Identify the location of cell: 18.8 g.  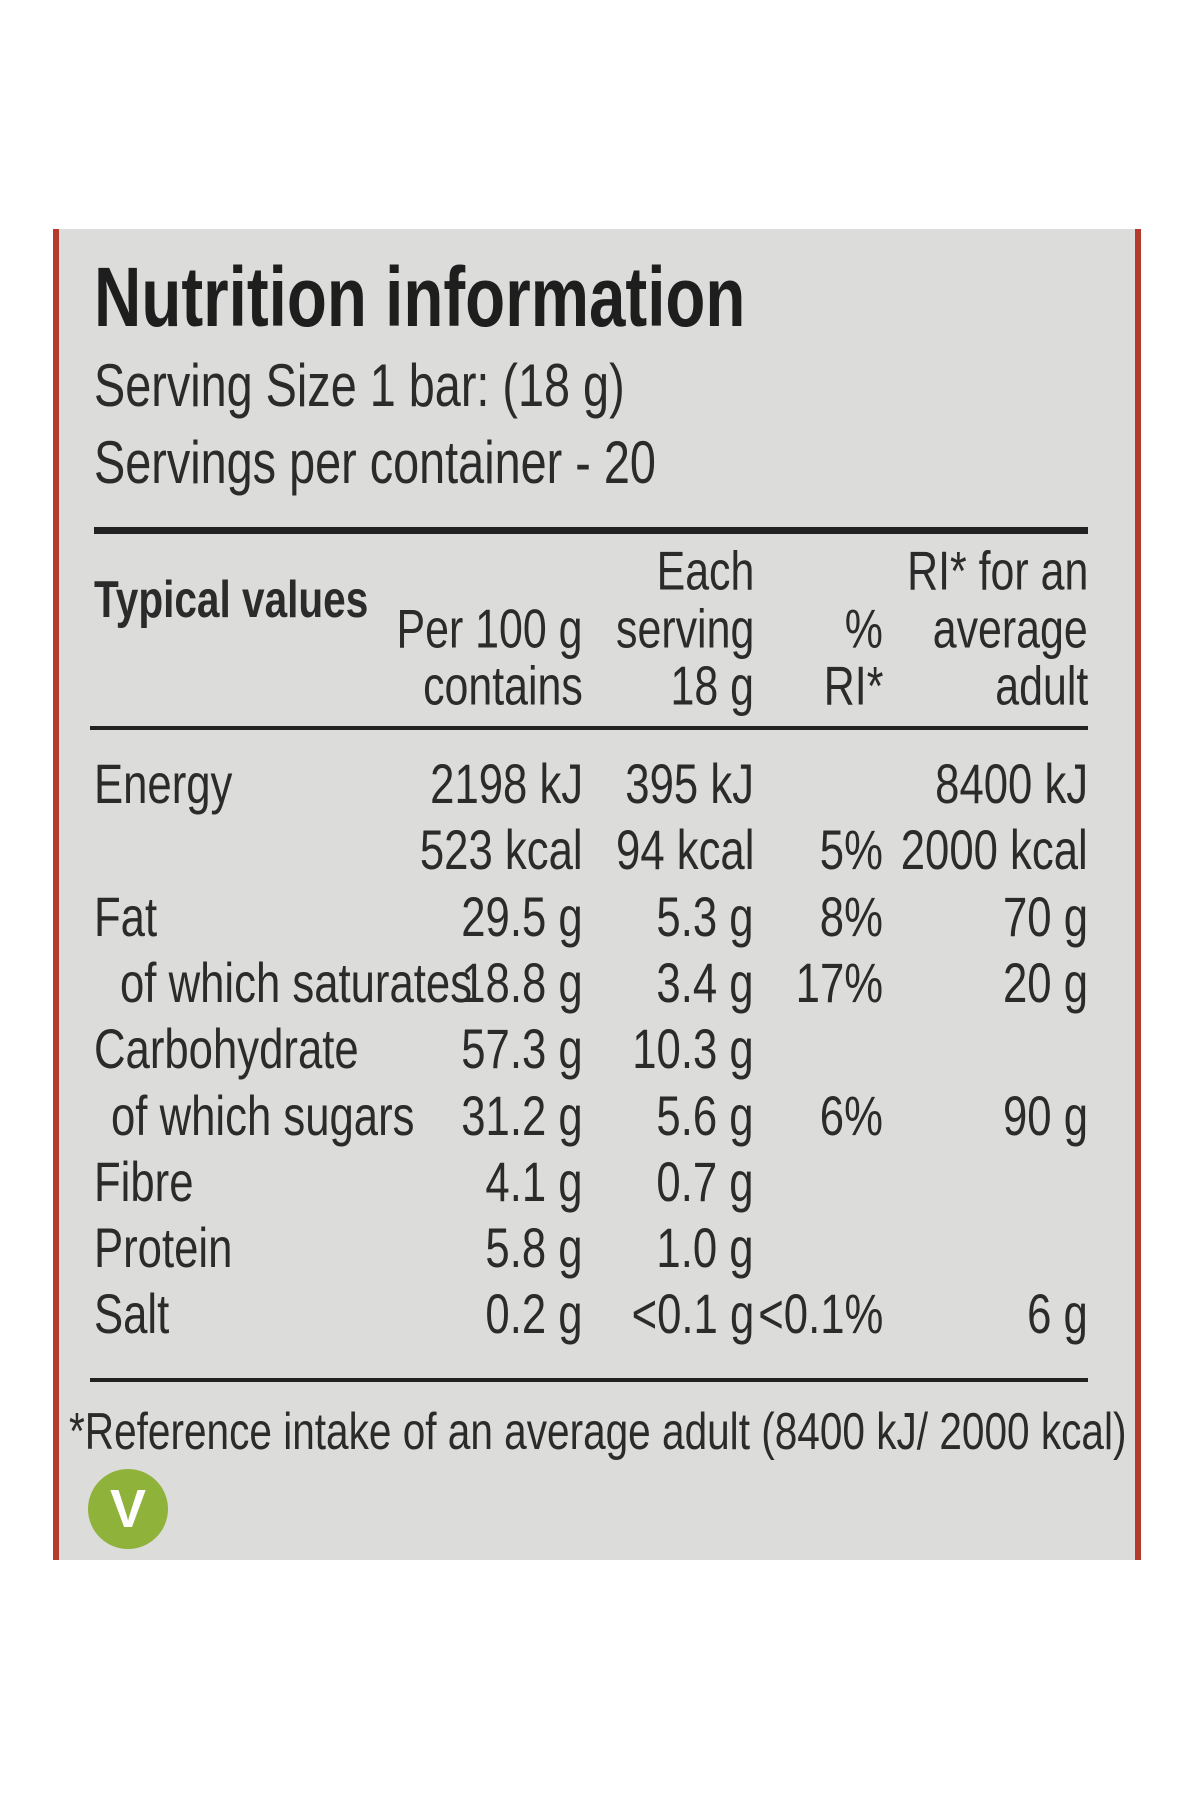
(522, 982).